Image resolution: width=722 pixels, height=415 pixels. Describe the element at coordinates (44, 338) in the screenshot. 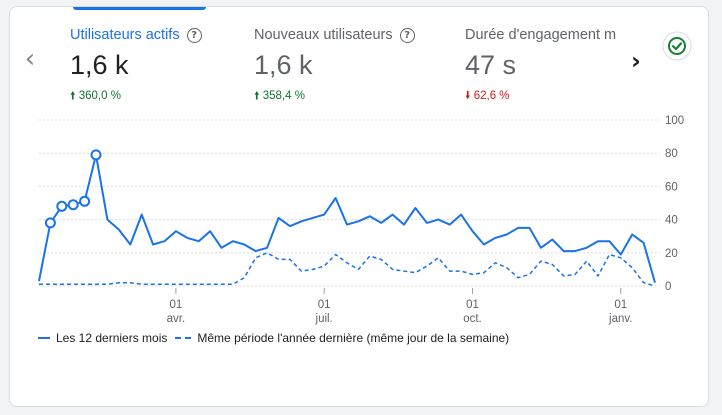

I see `solid-line-swatch` at that location.